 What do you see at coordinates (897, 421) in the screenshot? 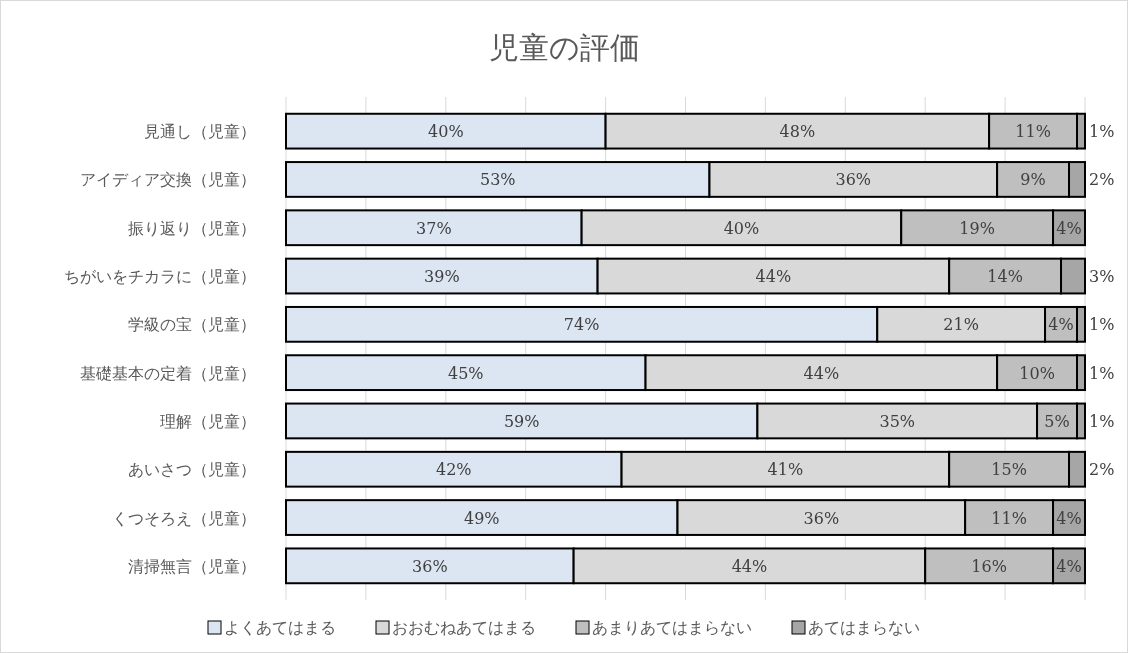
I see `data-label: 35%` at bounding box center [897, 421].